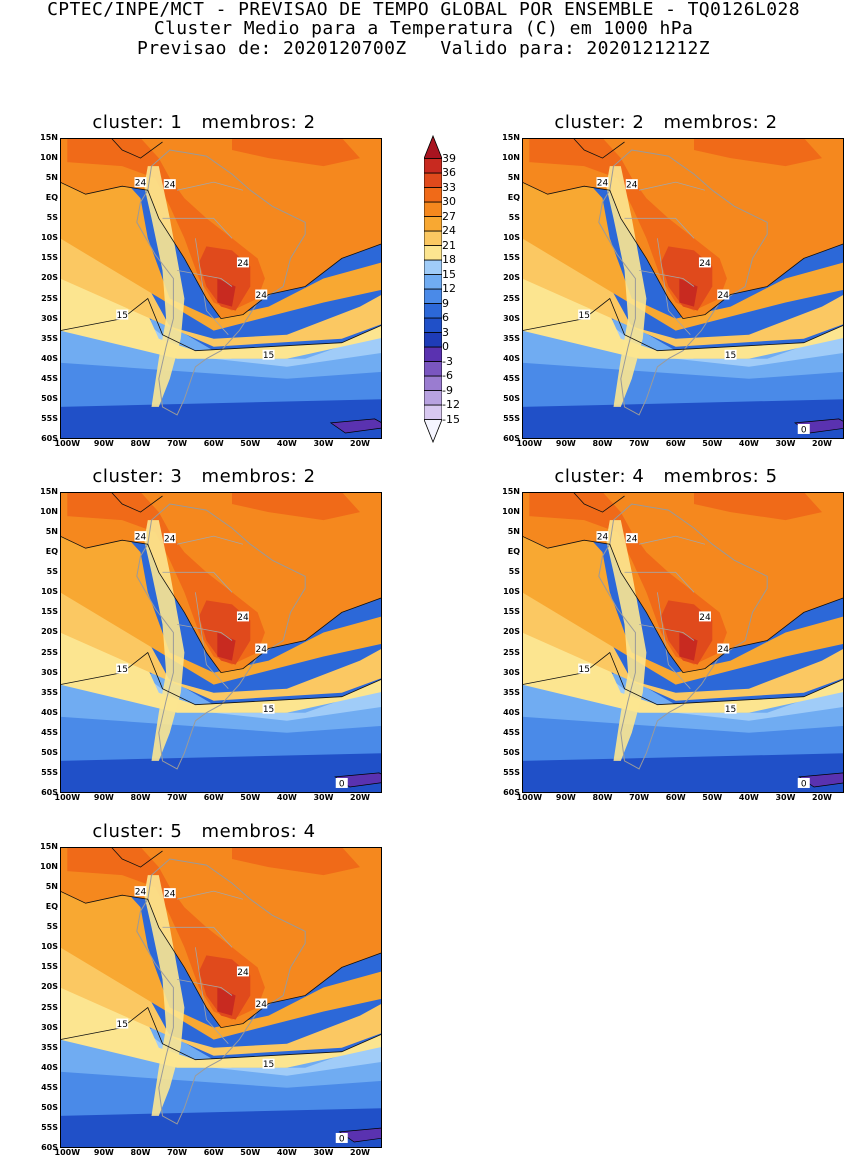 This screenshot has height=1166, width=847. What do you see at coordinates (204, 122) in the screenshot?
I see `panel-title: cluster: 1 membros: 2` at bounding box center [204, 122].